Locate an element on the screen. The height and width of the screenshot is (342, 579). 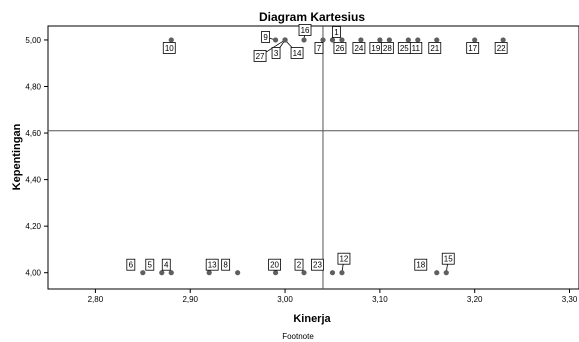
point-label: 17 is located at coordinates (472, 48).